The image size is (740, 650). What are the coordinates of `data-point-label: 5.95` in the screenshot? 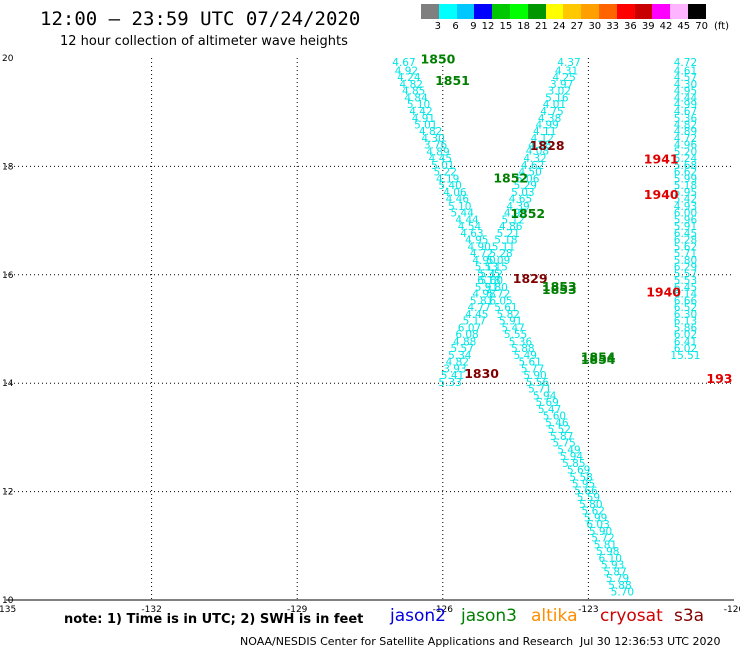 It's located at (583, 484).